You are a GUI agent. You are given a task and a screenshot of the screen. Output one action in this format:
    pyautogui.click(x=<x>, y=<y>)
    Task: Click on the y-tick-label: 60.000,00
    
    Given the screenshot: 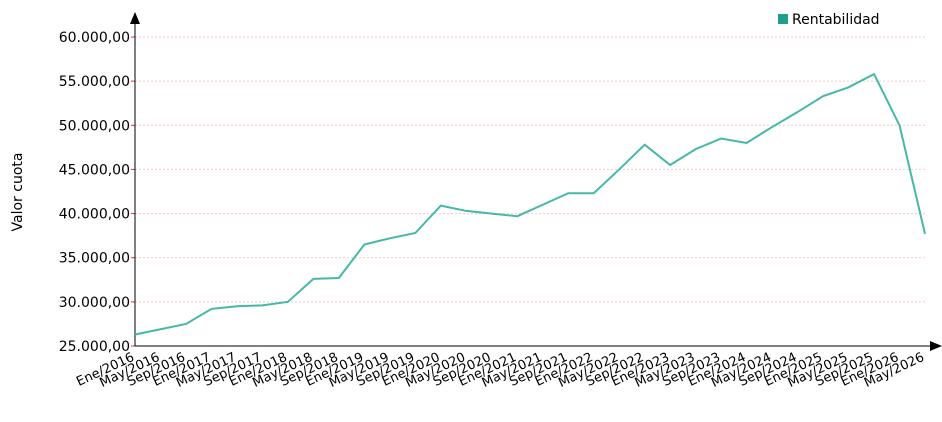 What is the action you would take?
    pyautogui.click(x=94, y=38)
    